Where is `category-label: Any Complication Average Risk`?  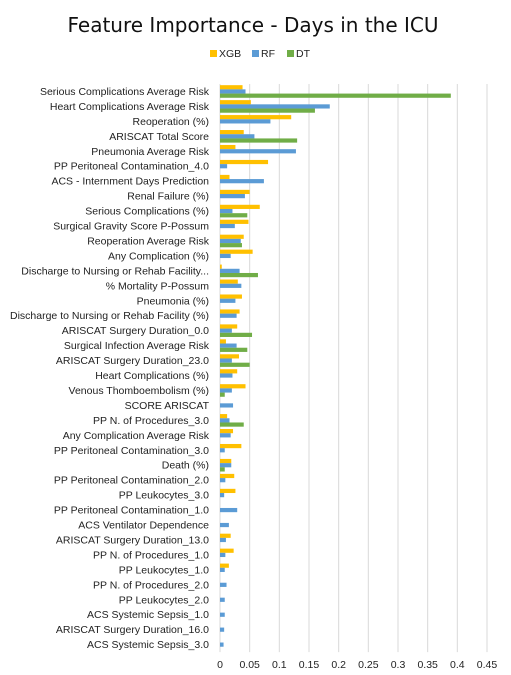
category-label: Any Complication Average Risk is located at coordinates (136, 436).